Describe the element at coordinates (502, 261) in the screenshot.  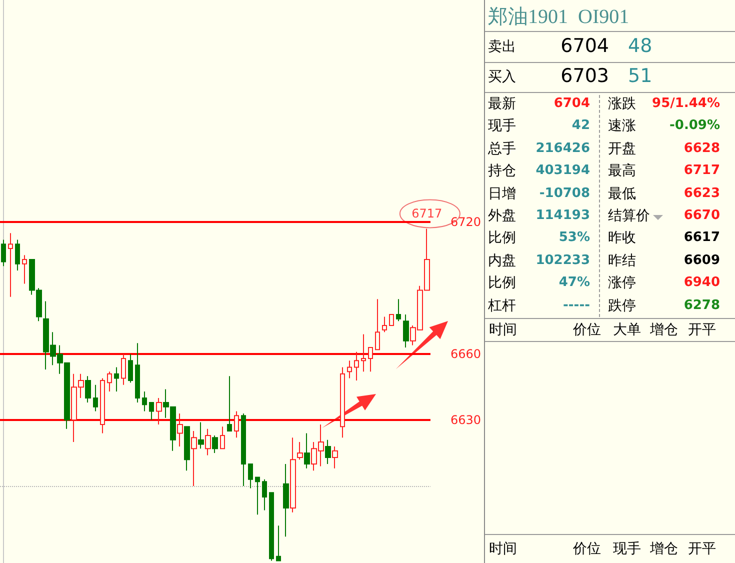
I see `text: 内盘` at that location.